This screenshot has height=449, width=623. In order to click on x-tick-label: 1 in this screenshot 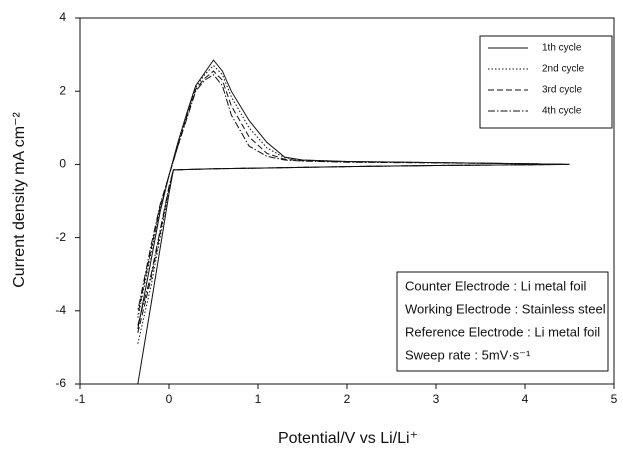, I will do `click(258, 399)`.